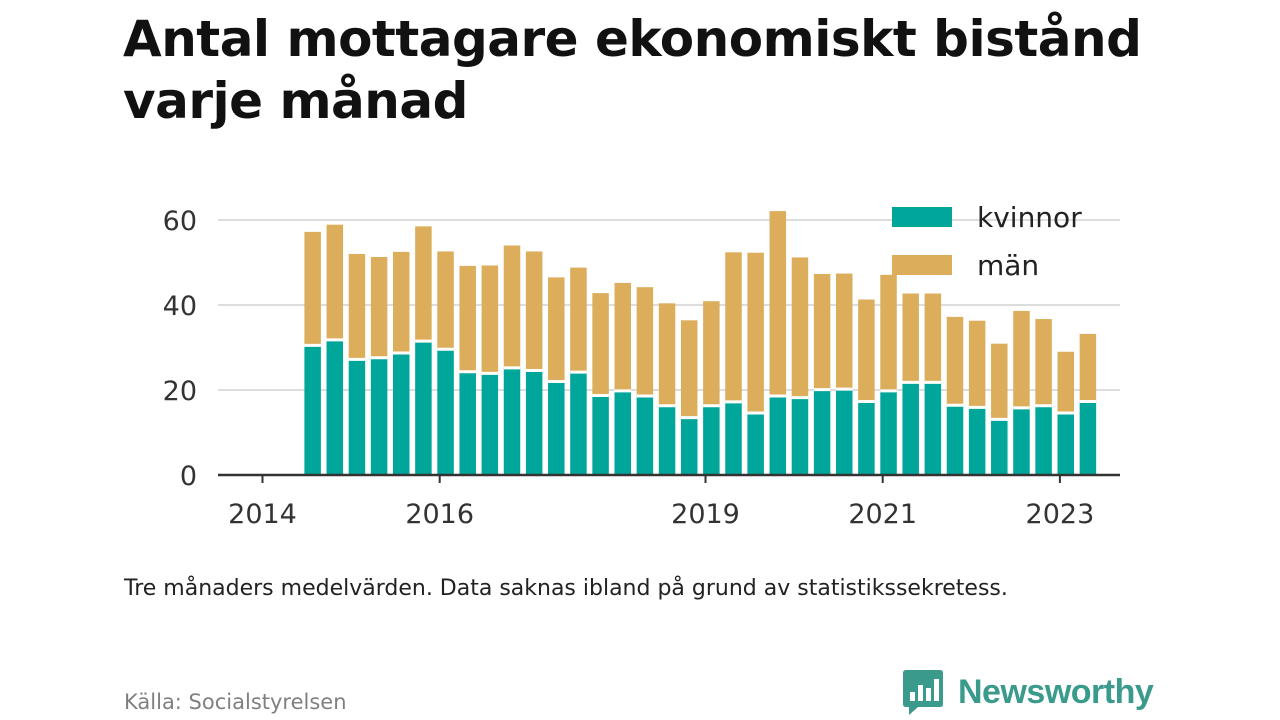 This screenshot has width=1280, height=720. I want to click on y-tick-label: 20, so click(180, 391).